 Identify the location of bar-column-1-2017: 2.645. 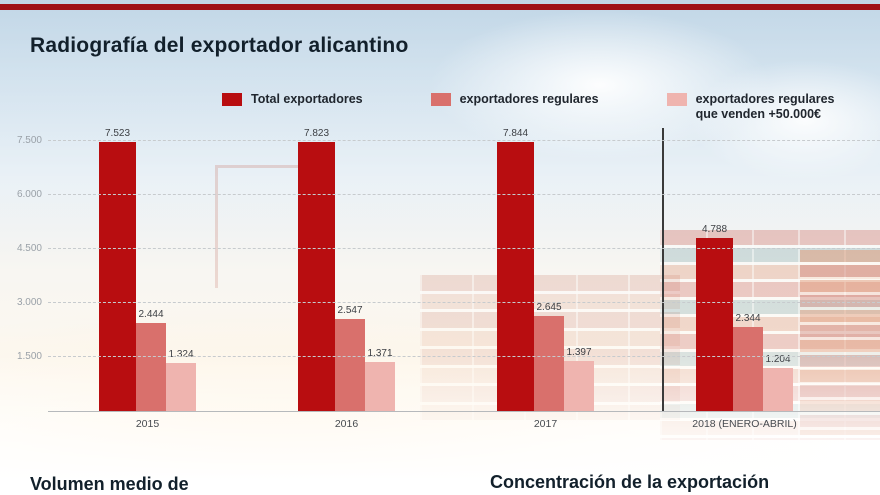
(549, 269).